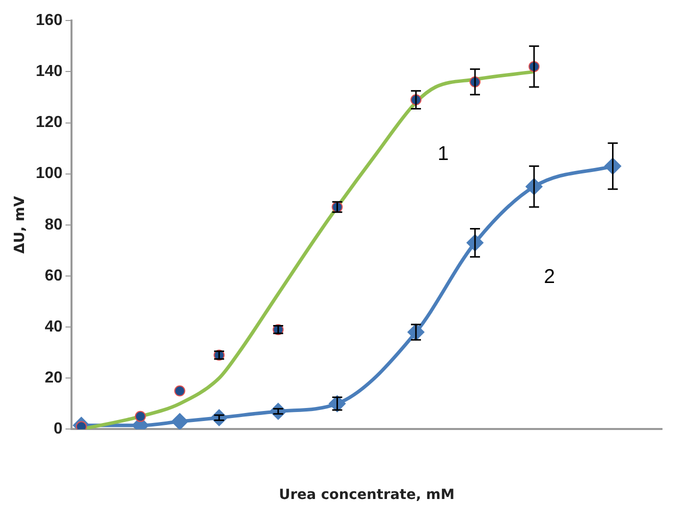  I want to click on y-tick-label: 40, so click(53, 327).